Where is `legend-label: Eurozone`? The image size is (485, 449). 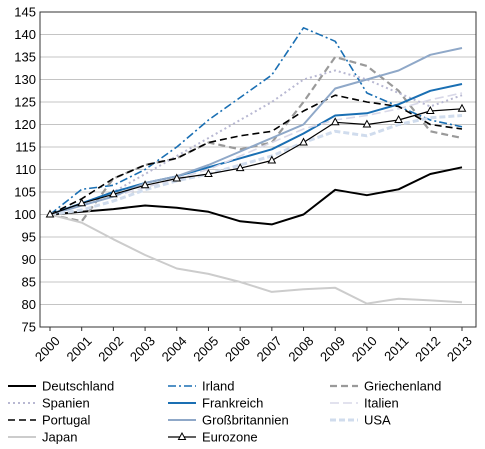 legend-label: Eurozone is located at coordinates (230, 437).